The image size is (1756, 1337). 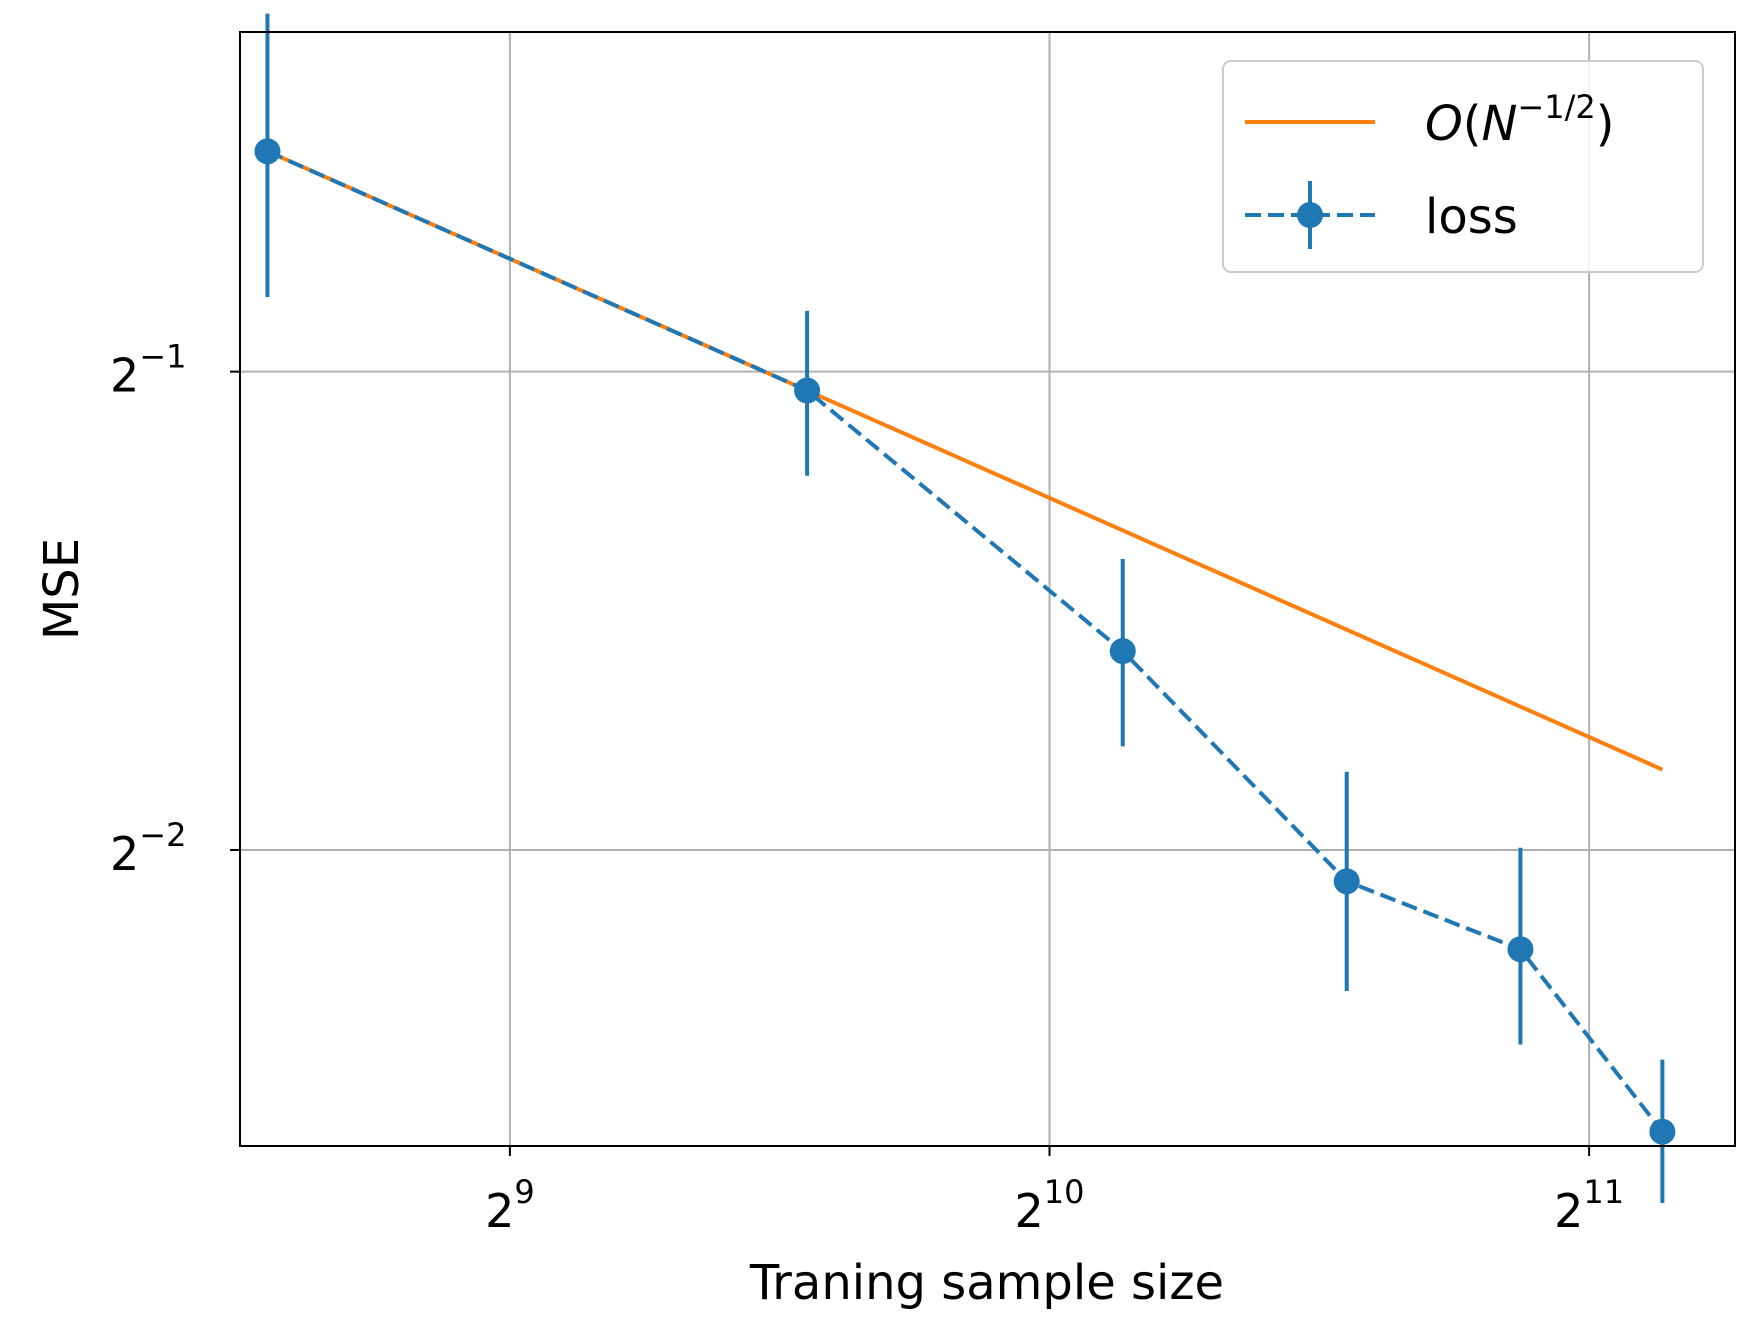 I want to click on legend: O(N−1/2) loss, so click(x=1463, y=166).